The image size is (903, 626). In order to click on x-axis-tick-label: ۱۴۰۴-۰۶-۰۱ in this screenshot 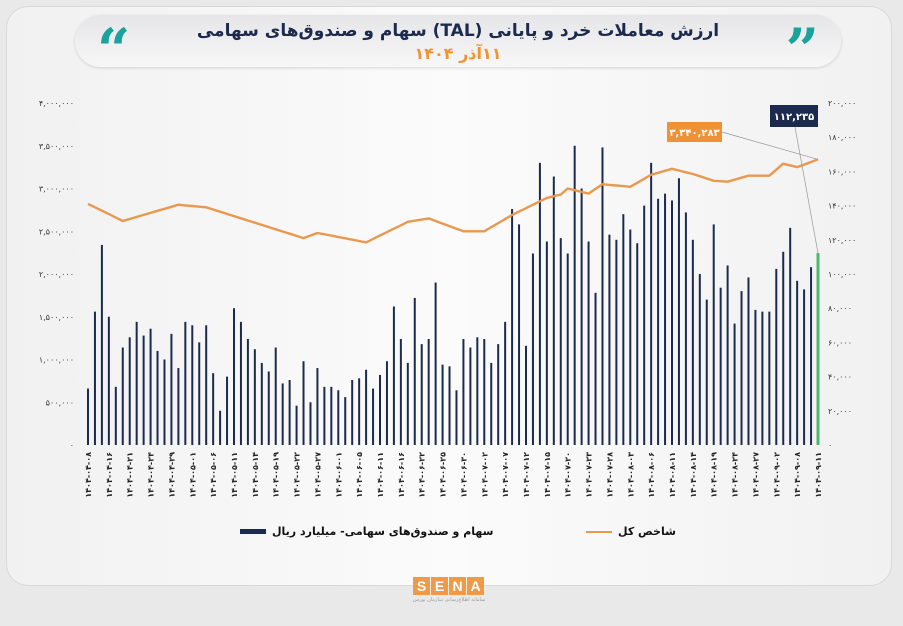, I will do `click(338, 475)`.